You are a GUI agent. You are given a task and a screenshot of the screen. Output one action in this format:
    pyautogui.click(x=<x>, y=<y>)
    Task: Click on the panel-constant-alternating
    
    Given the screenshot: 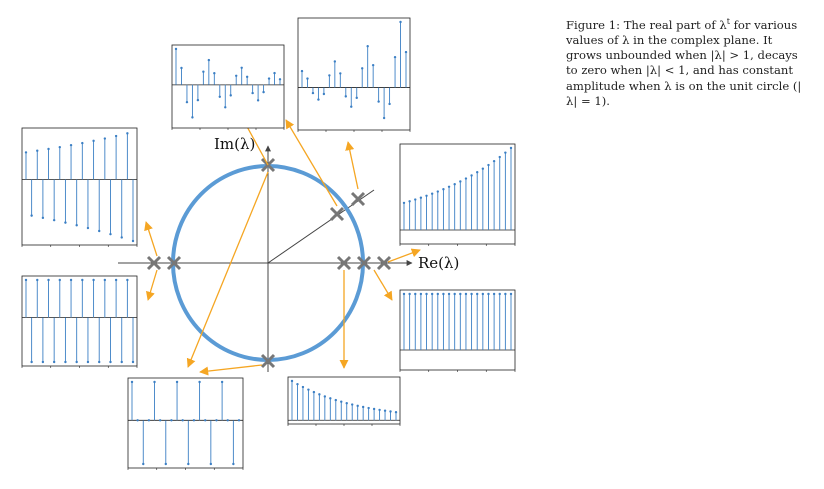 What is the action you would take?
    pyautogui.click(x=79, y=321)
    